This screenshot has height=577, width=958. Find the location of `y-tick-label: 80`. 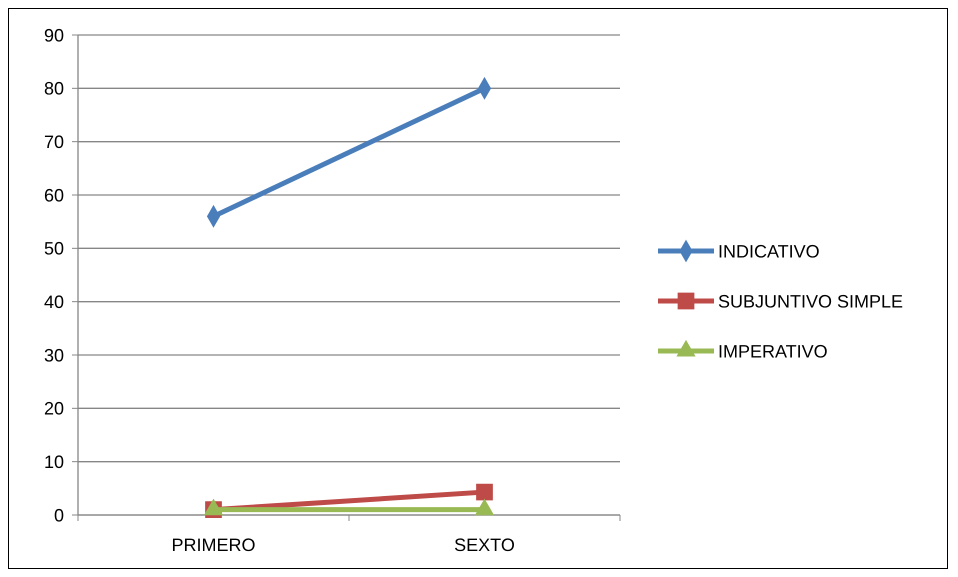

y-tick-label: 80 is located at coordinates (54, 88).